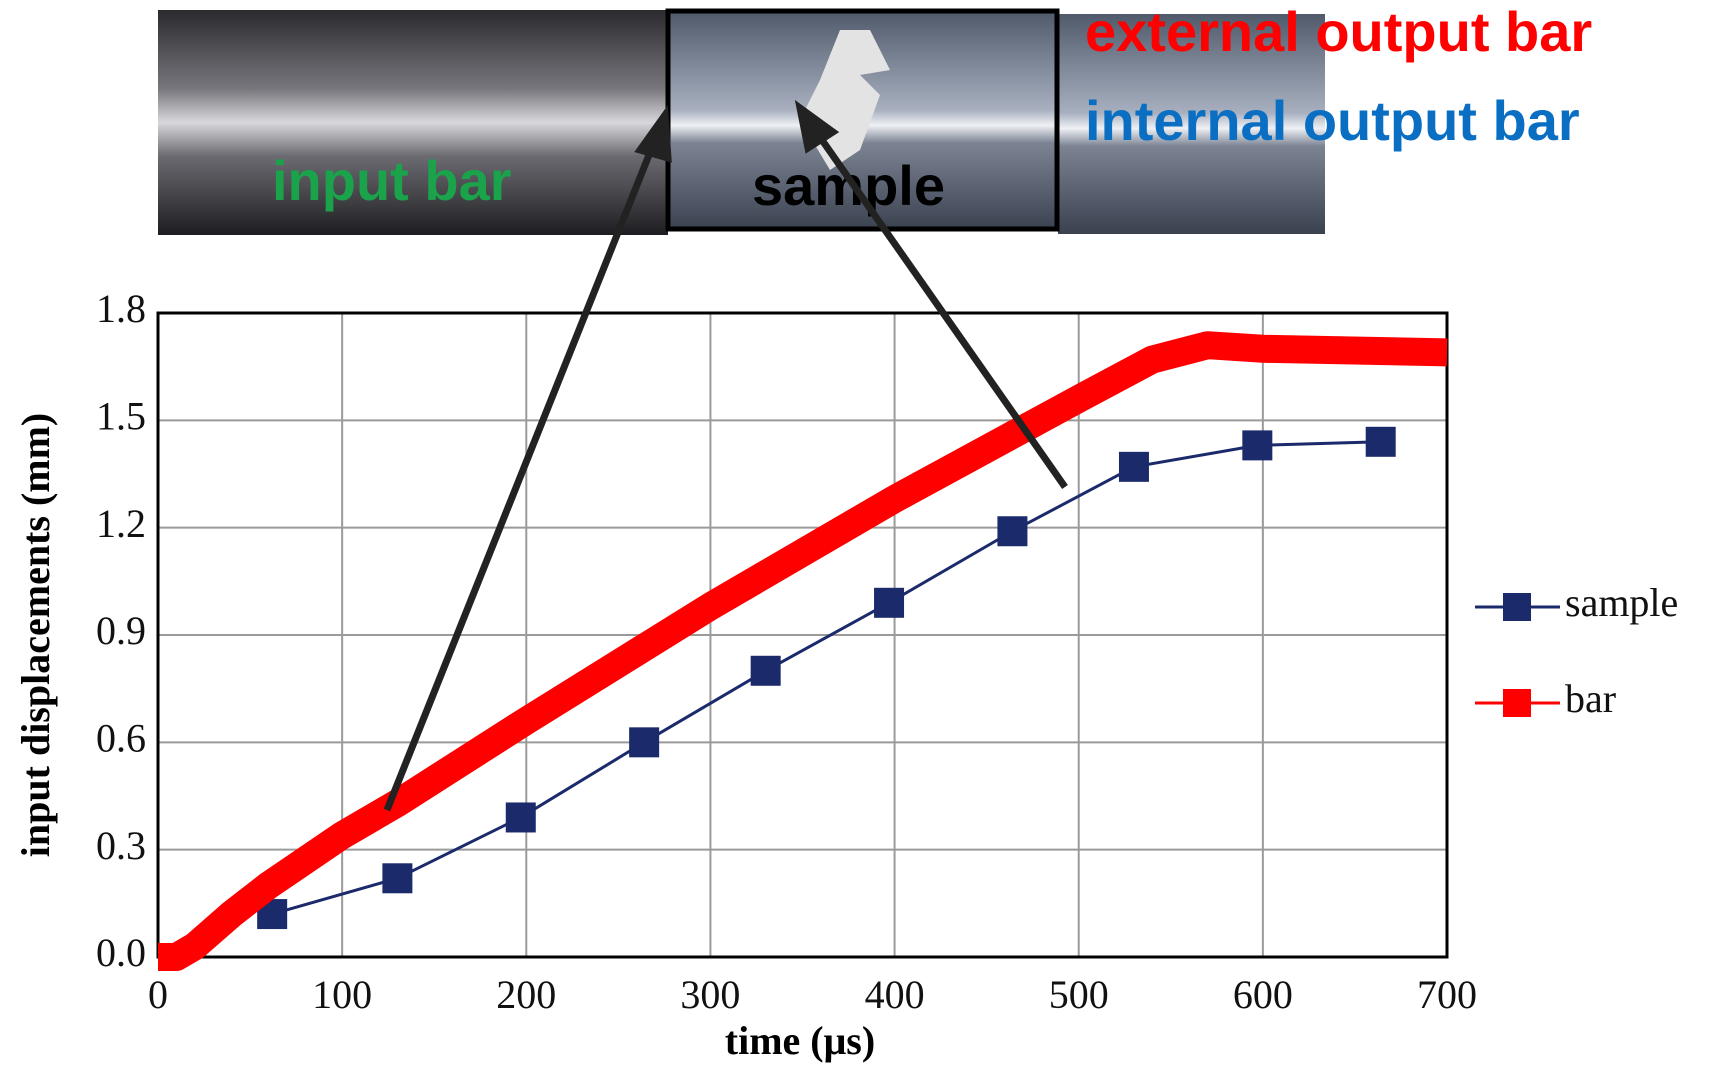 The width and height of the screenshot is (1709, 1073). What do you see at coordinates (710, 994) in the screenshot?
I see `x-tick-label: 300` at bounding box center [710, 994].